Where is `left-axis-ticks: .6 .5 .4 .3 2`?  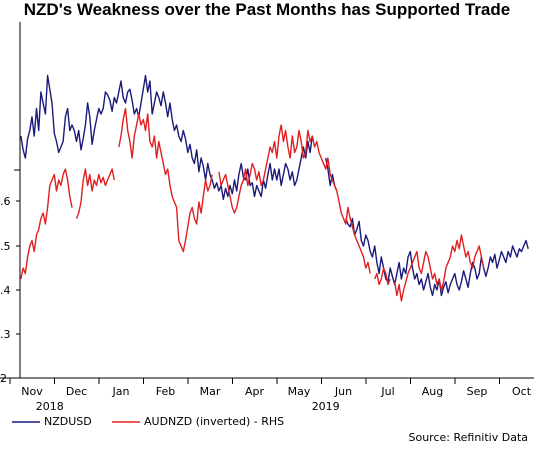
left-axis-ticks: .6 .5 .4 .3 2 is located at coordinates (10, 290).